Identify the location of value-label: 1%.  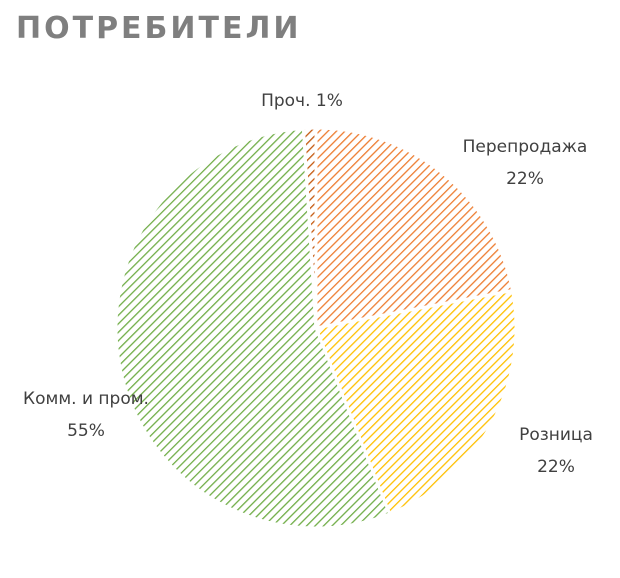
(329, 101).